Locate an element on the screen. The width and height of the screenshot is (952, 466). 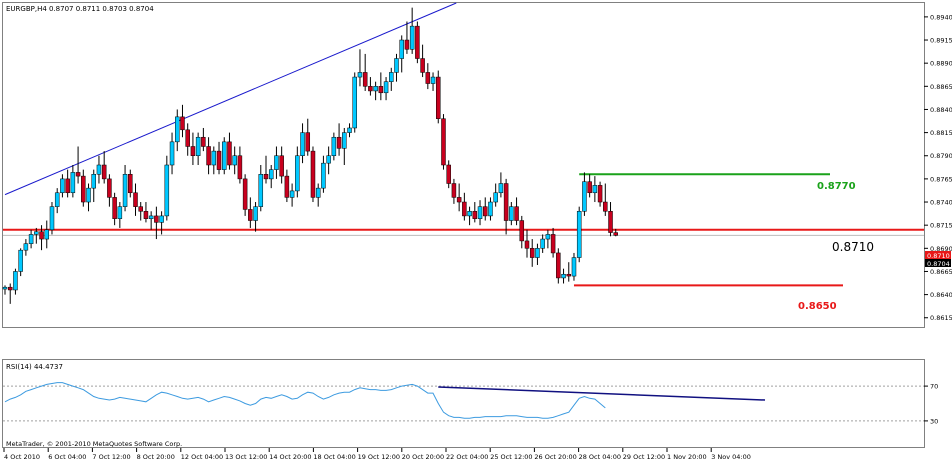
time-tick-label: 8 Oct 20:00 is located at coordinates (156, 457).